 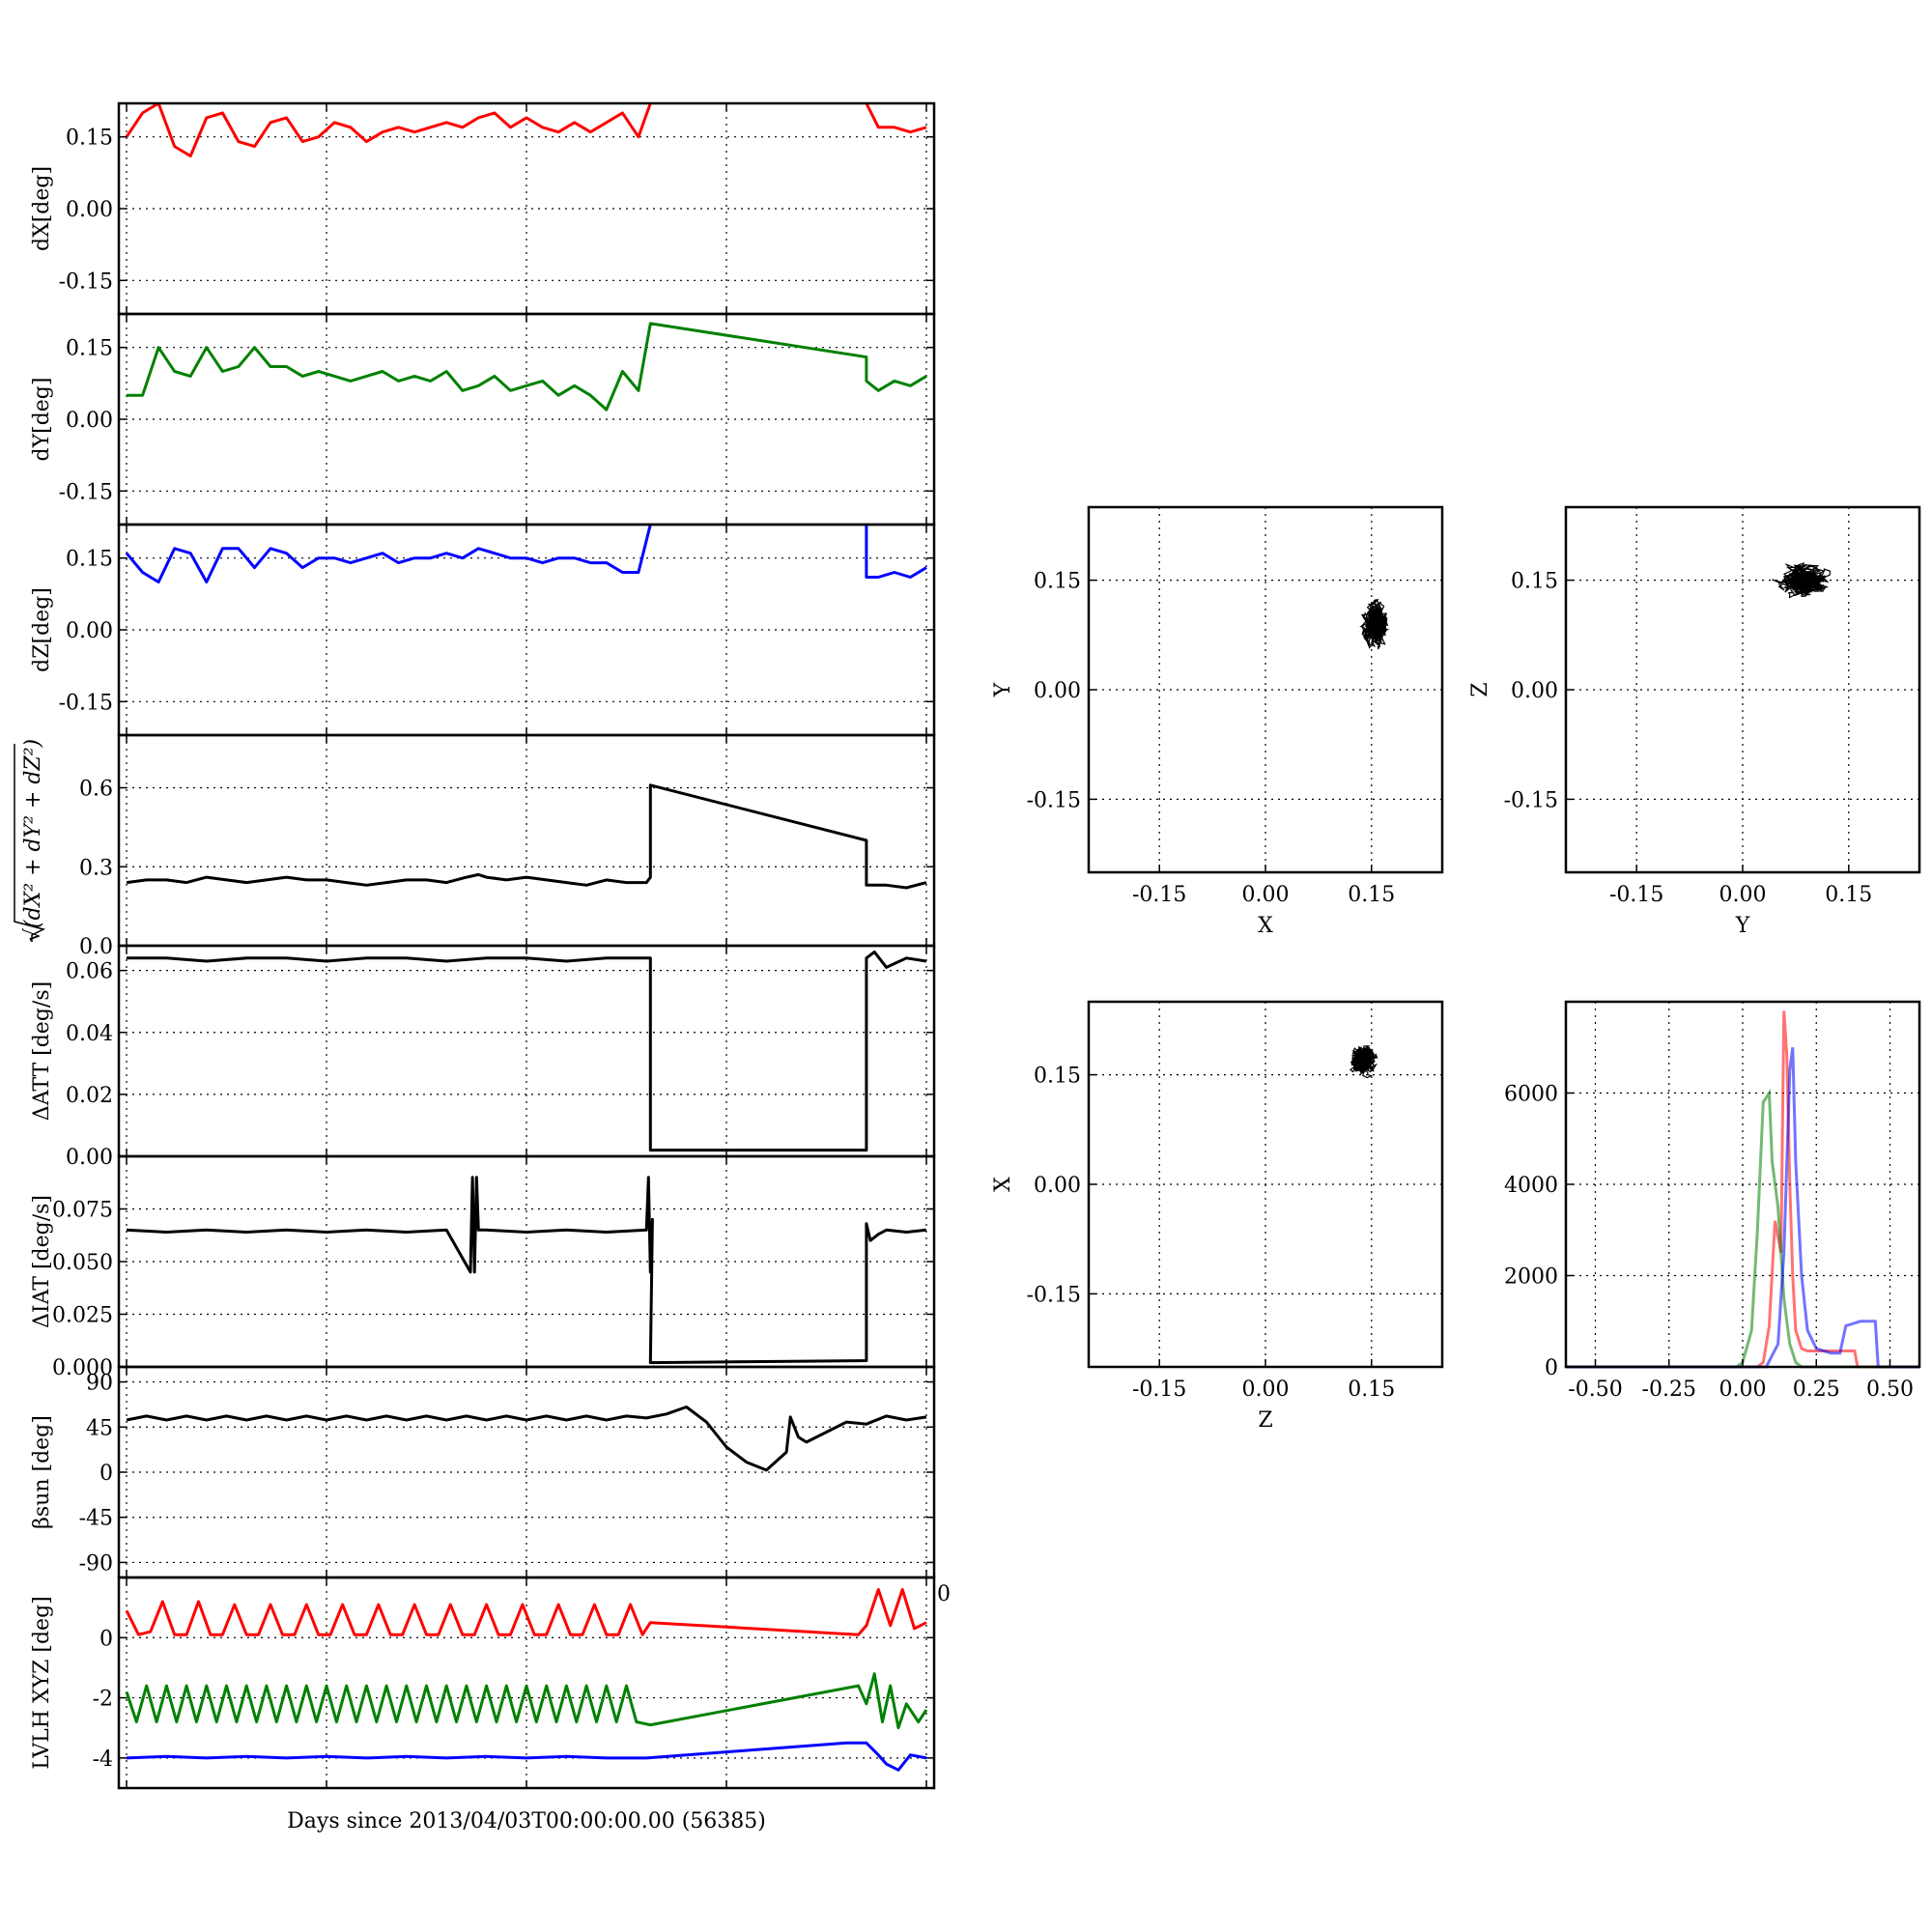 I want to click on dx-y-tick-label: -0.15, so click(x=86, y=282).